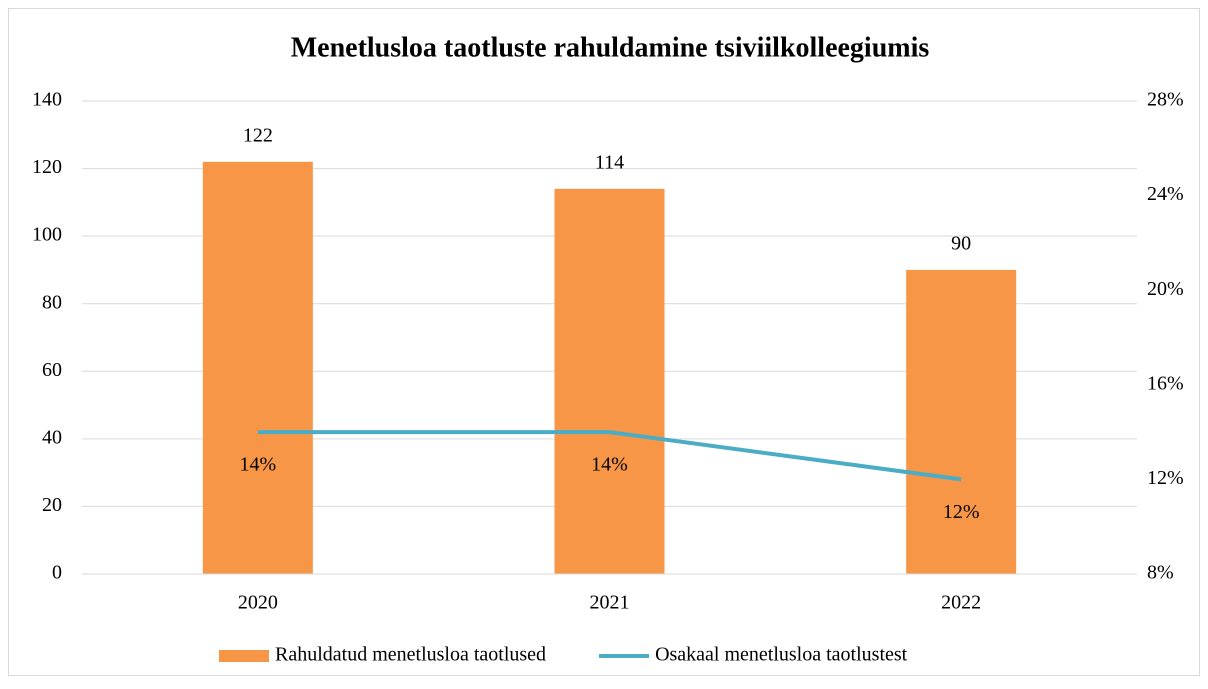 The height and width of the screenshot is (689, 1208). Describe the element at coordinates (610, 603) in the screenshot. I see `x-tick-label: 2021` at that location.